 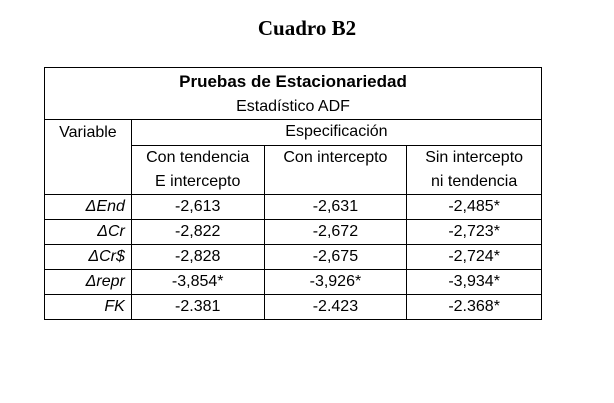 What do you see at coordinates (474, 257) in the screenshot?
I see `value-cell: -2,724*` at bounding box center [474, 257].